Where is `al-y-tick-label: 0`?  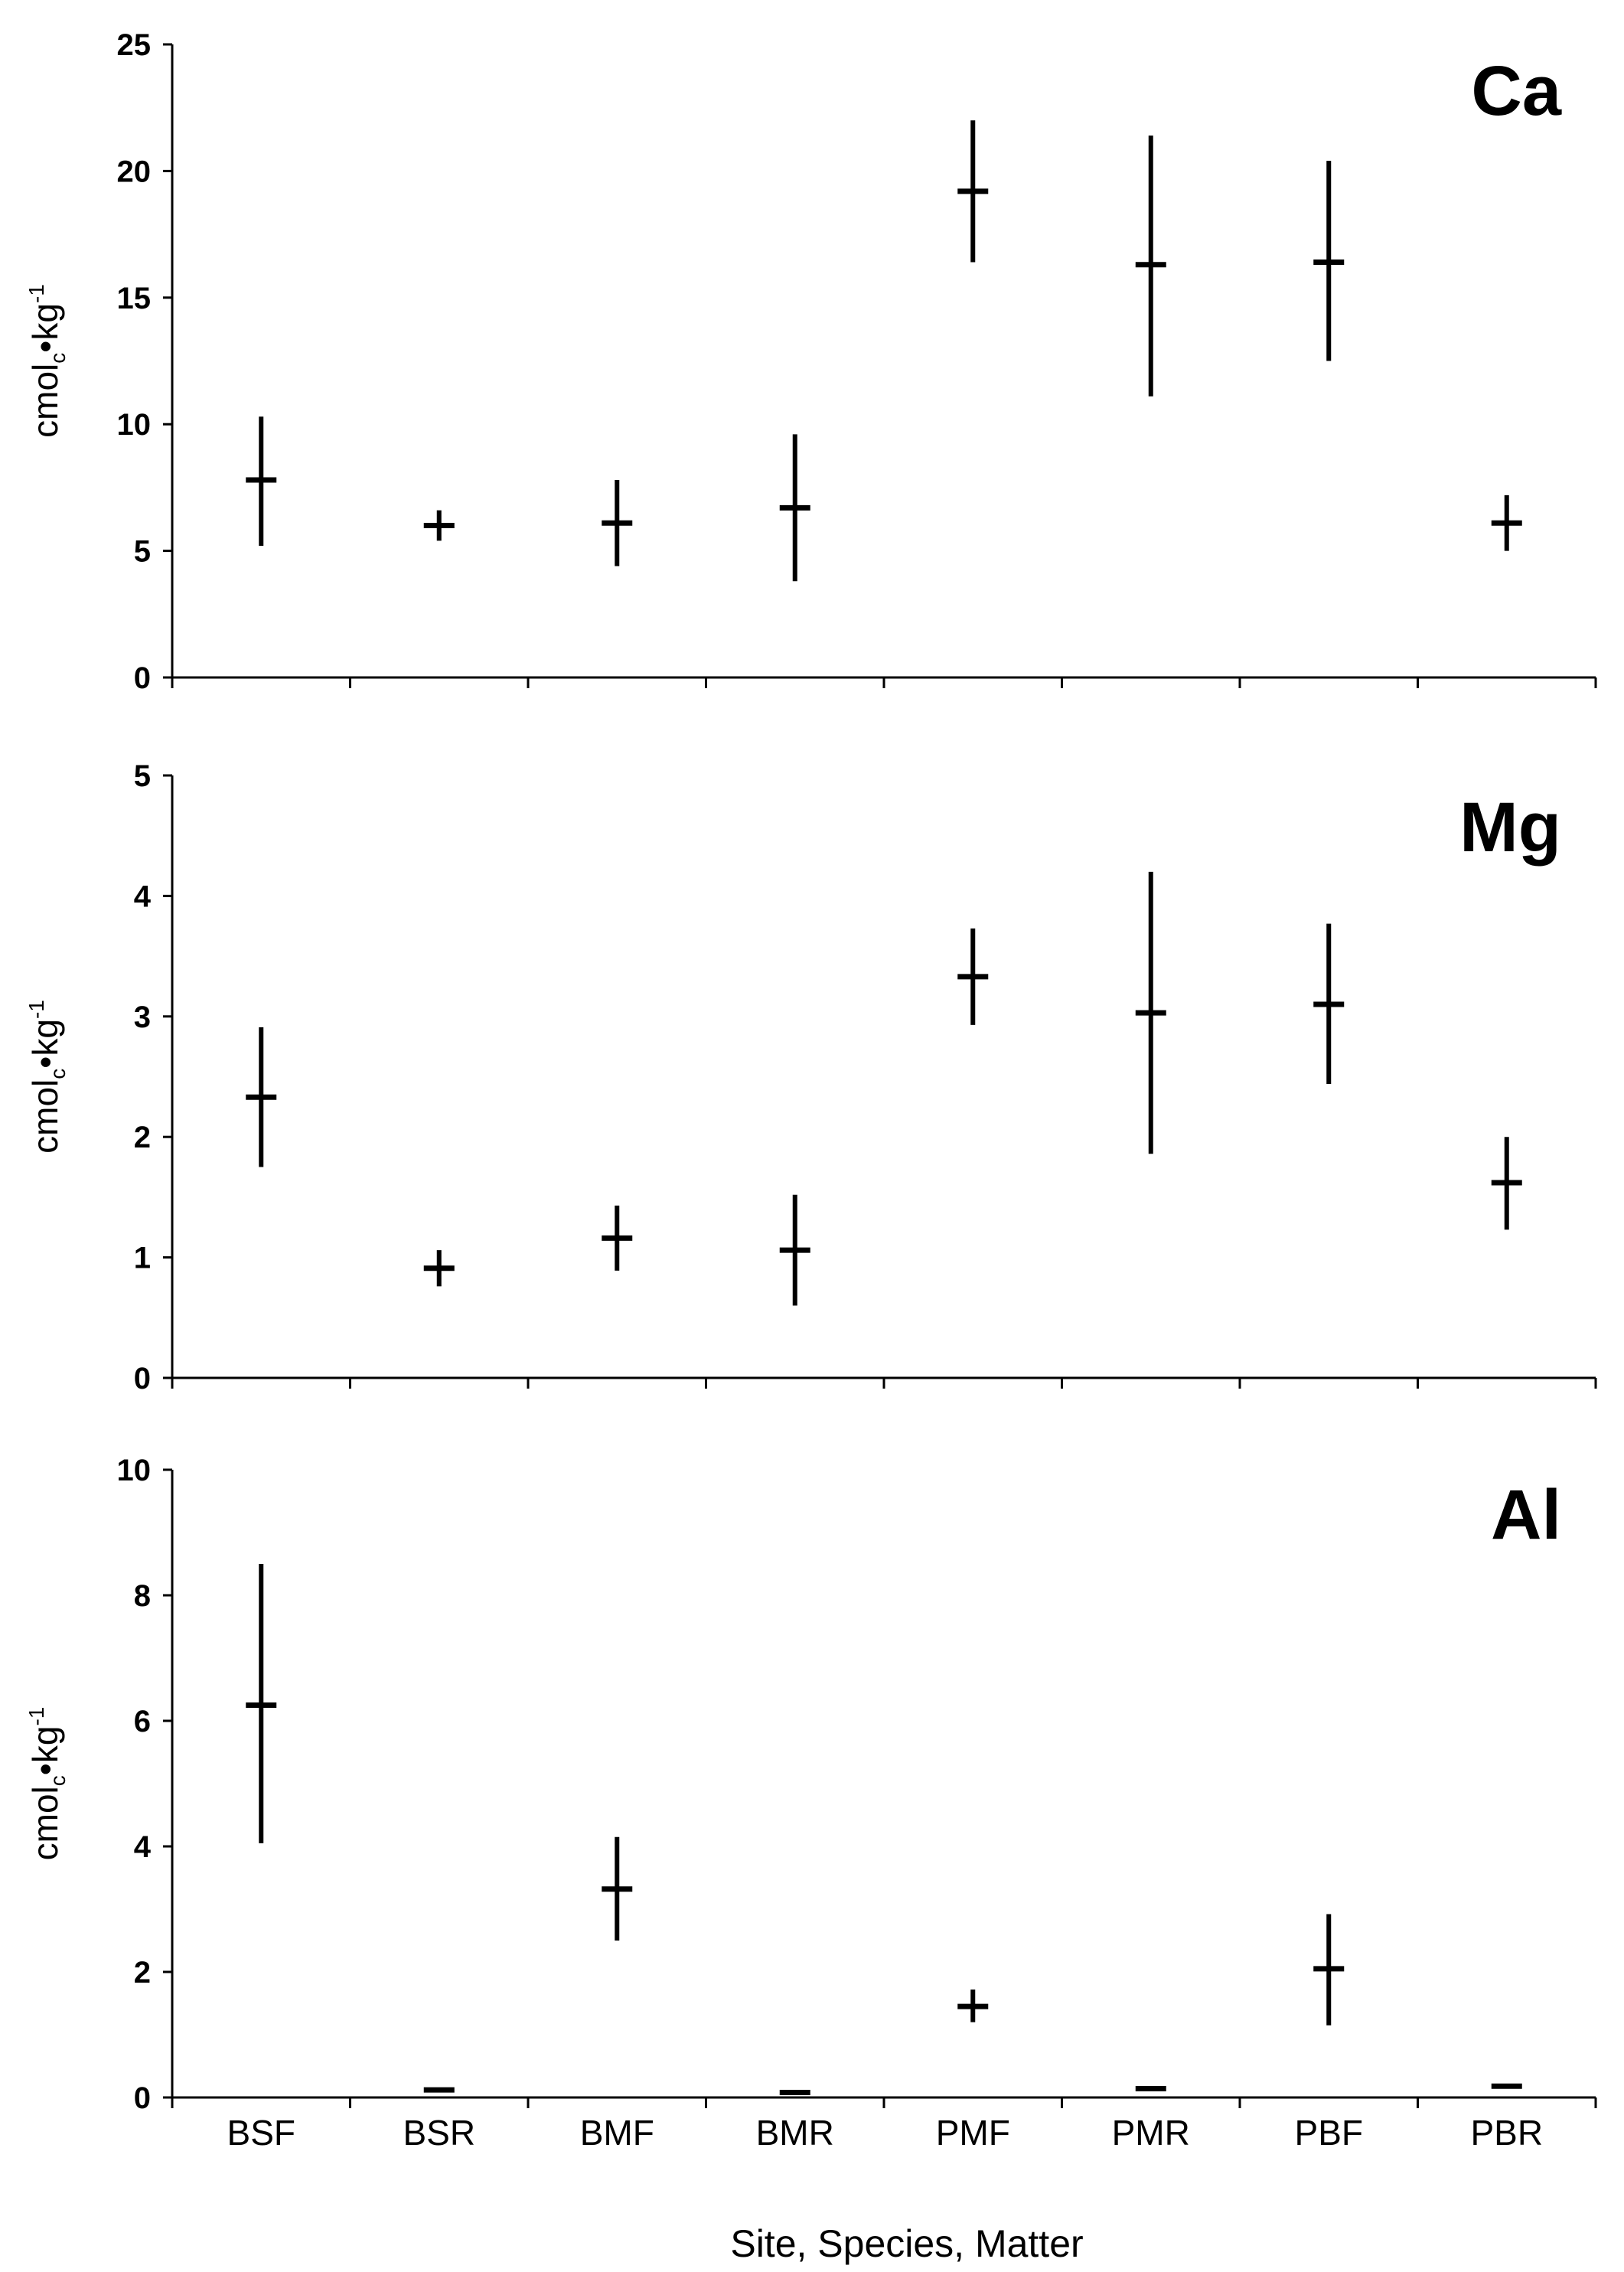 al-y-tick-label: 0 is located at coordinates (143, 2098).